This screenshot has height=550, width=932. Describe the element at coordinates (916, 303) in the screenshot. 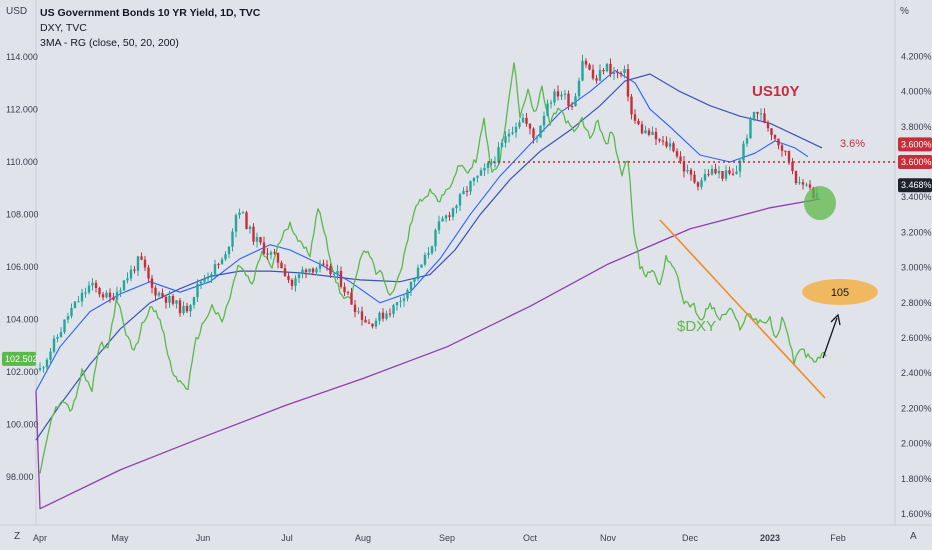

I see `right-axis-tick: 2.800%` at that location.